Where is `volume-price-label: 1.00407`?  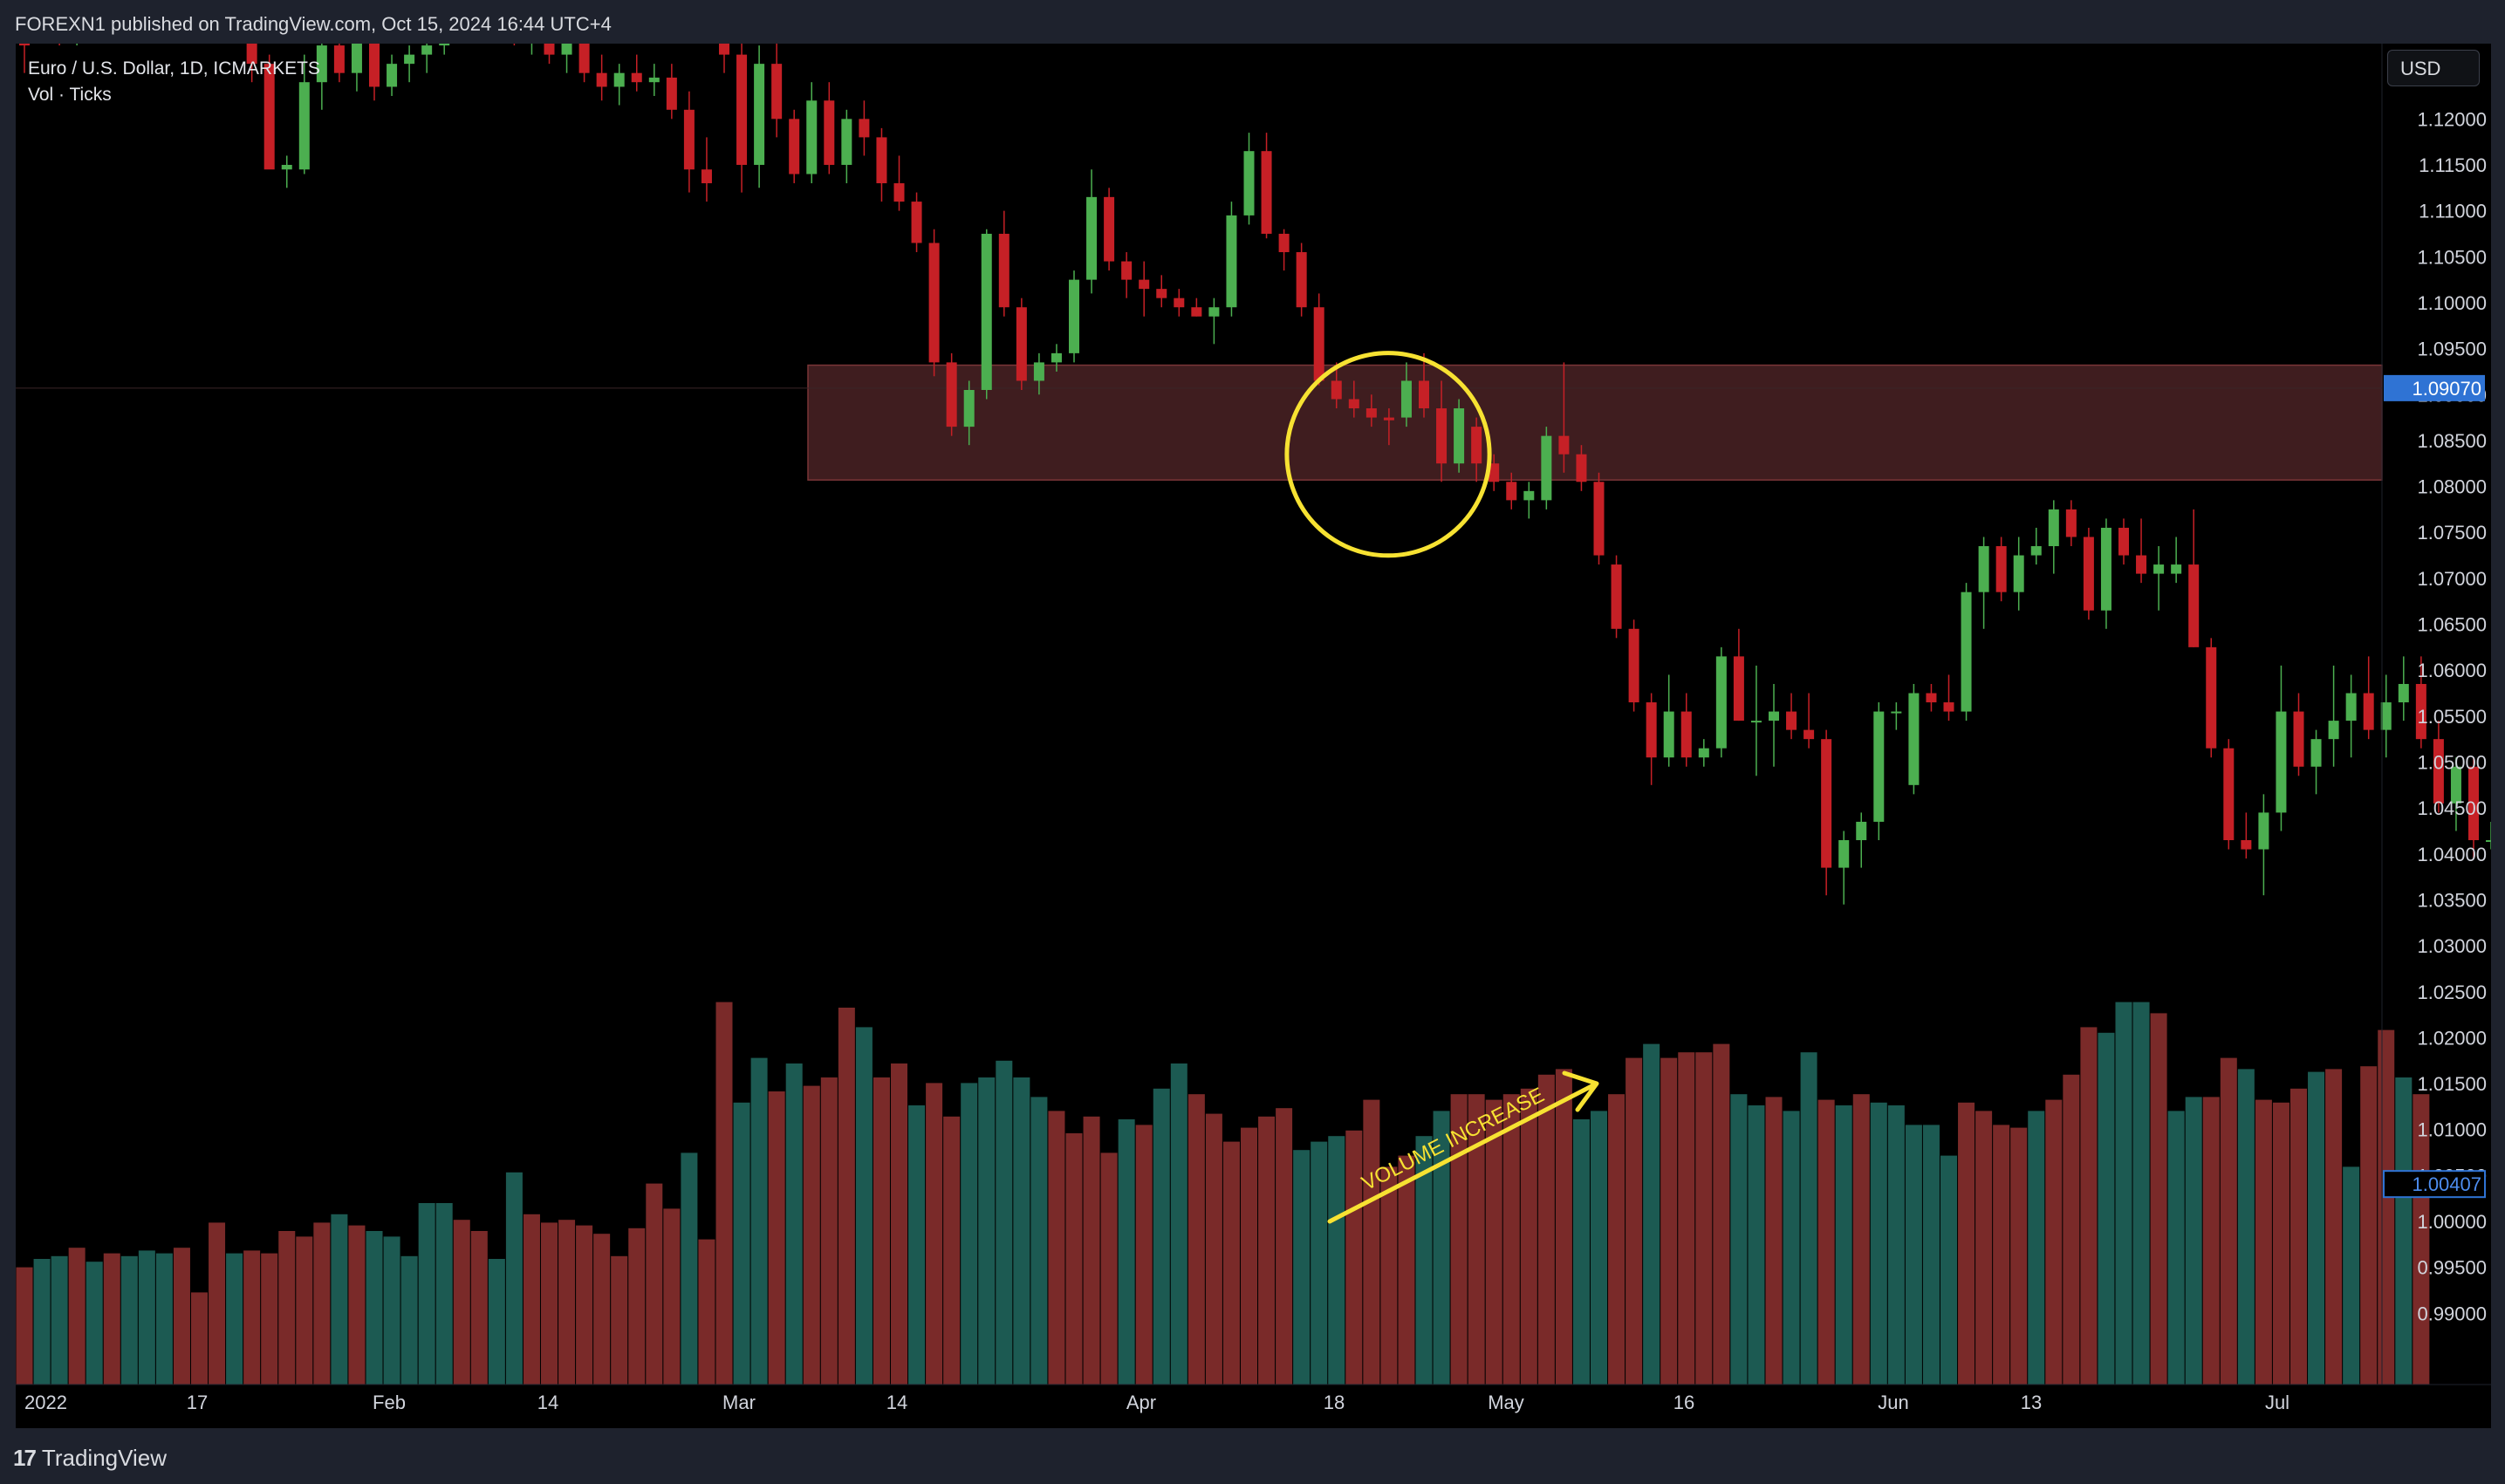 volume-price-label: 1.00407 is located at coordinates (2446, 1184).